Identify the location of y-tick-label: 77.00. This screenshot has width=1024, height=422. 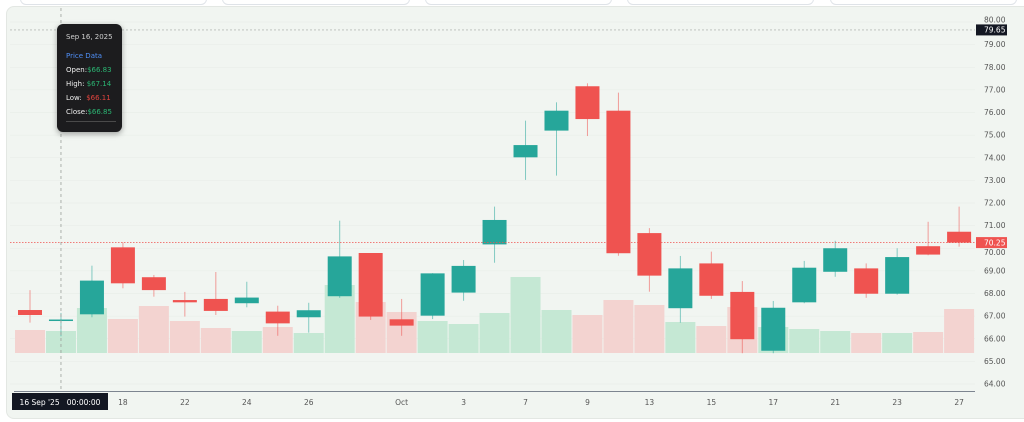
(995, 89).